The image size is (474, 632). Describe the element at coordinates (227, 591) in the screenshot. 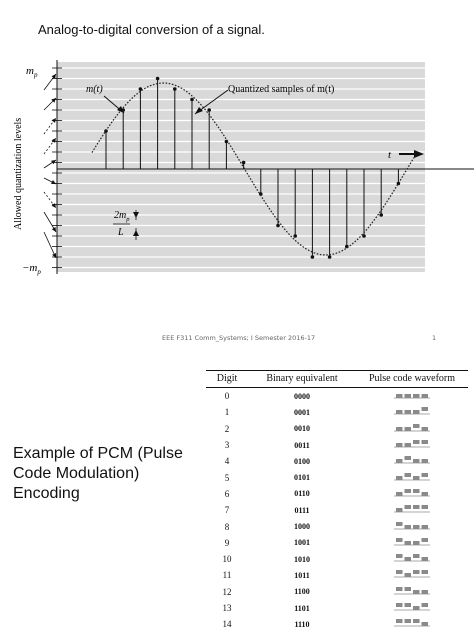

I see `digit-cell: 12` at that location.